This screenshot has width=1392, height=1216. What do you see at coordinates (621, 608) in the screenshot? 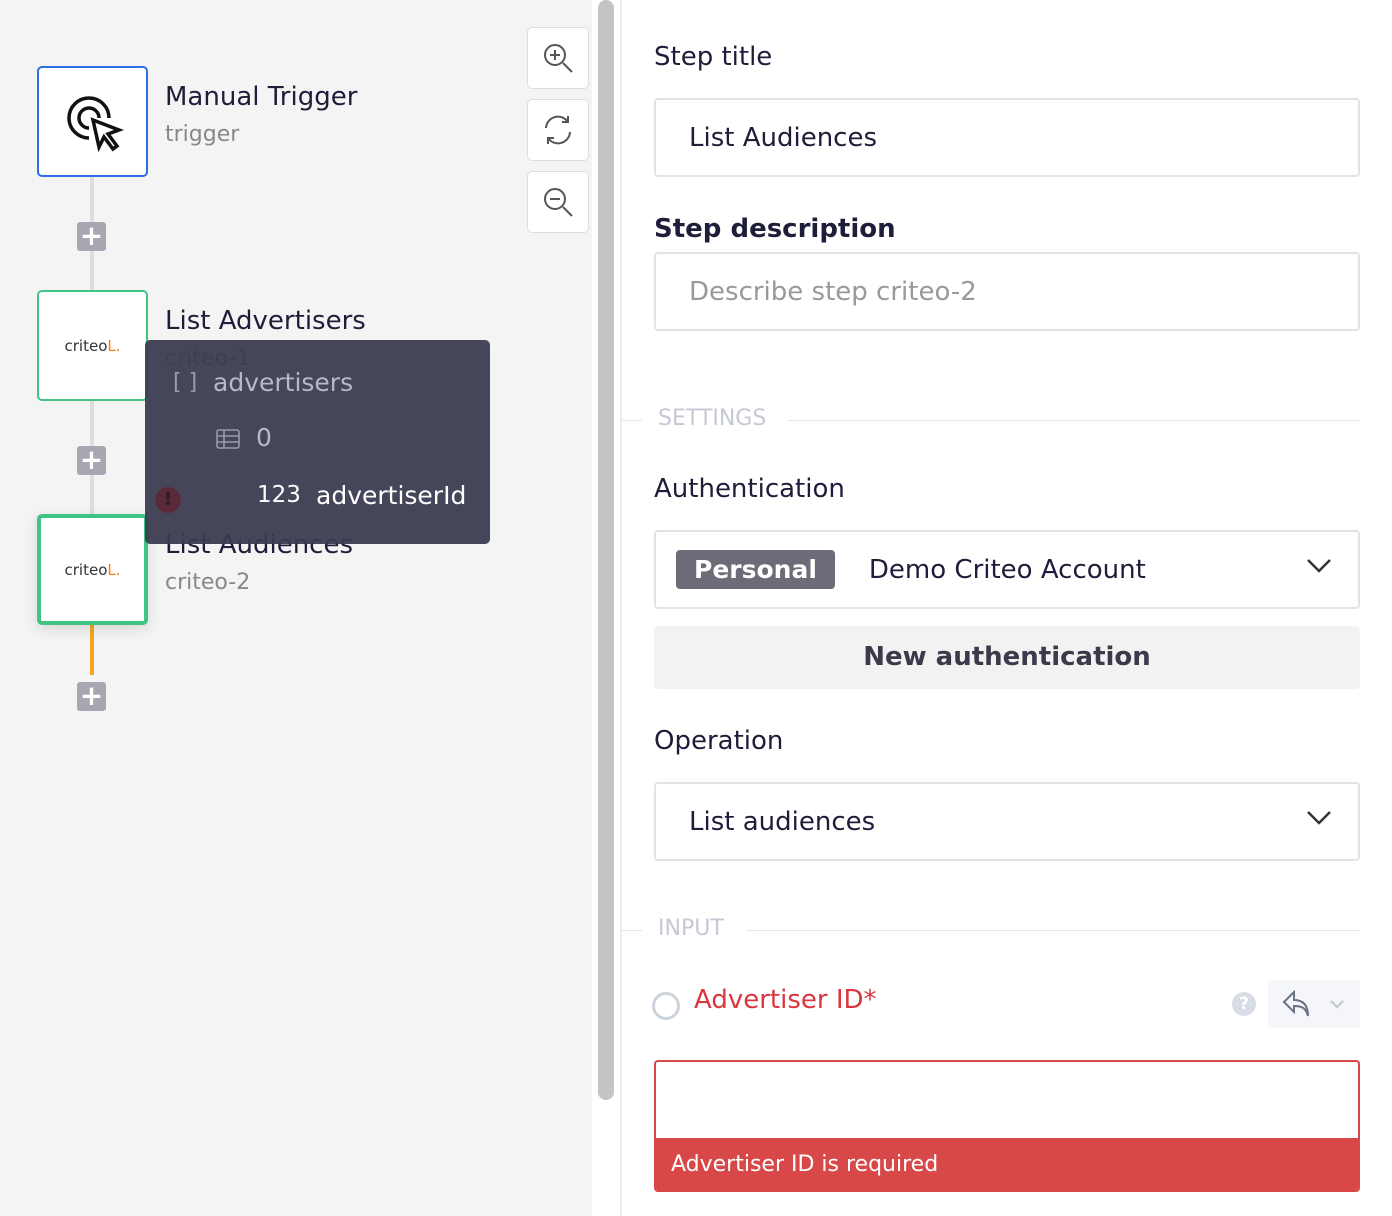
I see `panel-divider` at bounding box center [621, 608].